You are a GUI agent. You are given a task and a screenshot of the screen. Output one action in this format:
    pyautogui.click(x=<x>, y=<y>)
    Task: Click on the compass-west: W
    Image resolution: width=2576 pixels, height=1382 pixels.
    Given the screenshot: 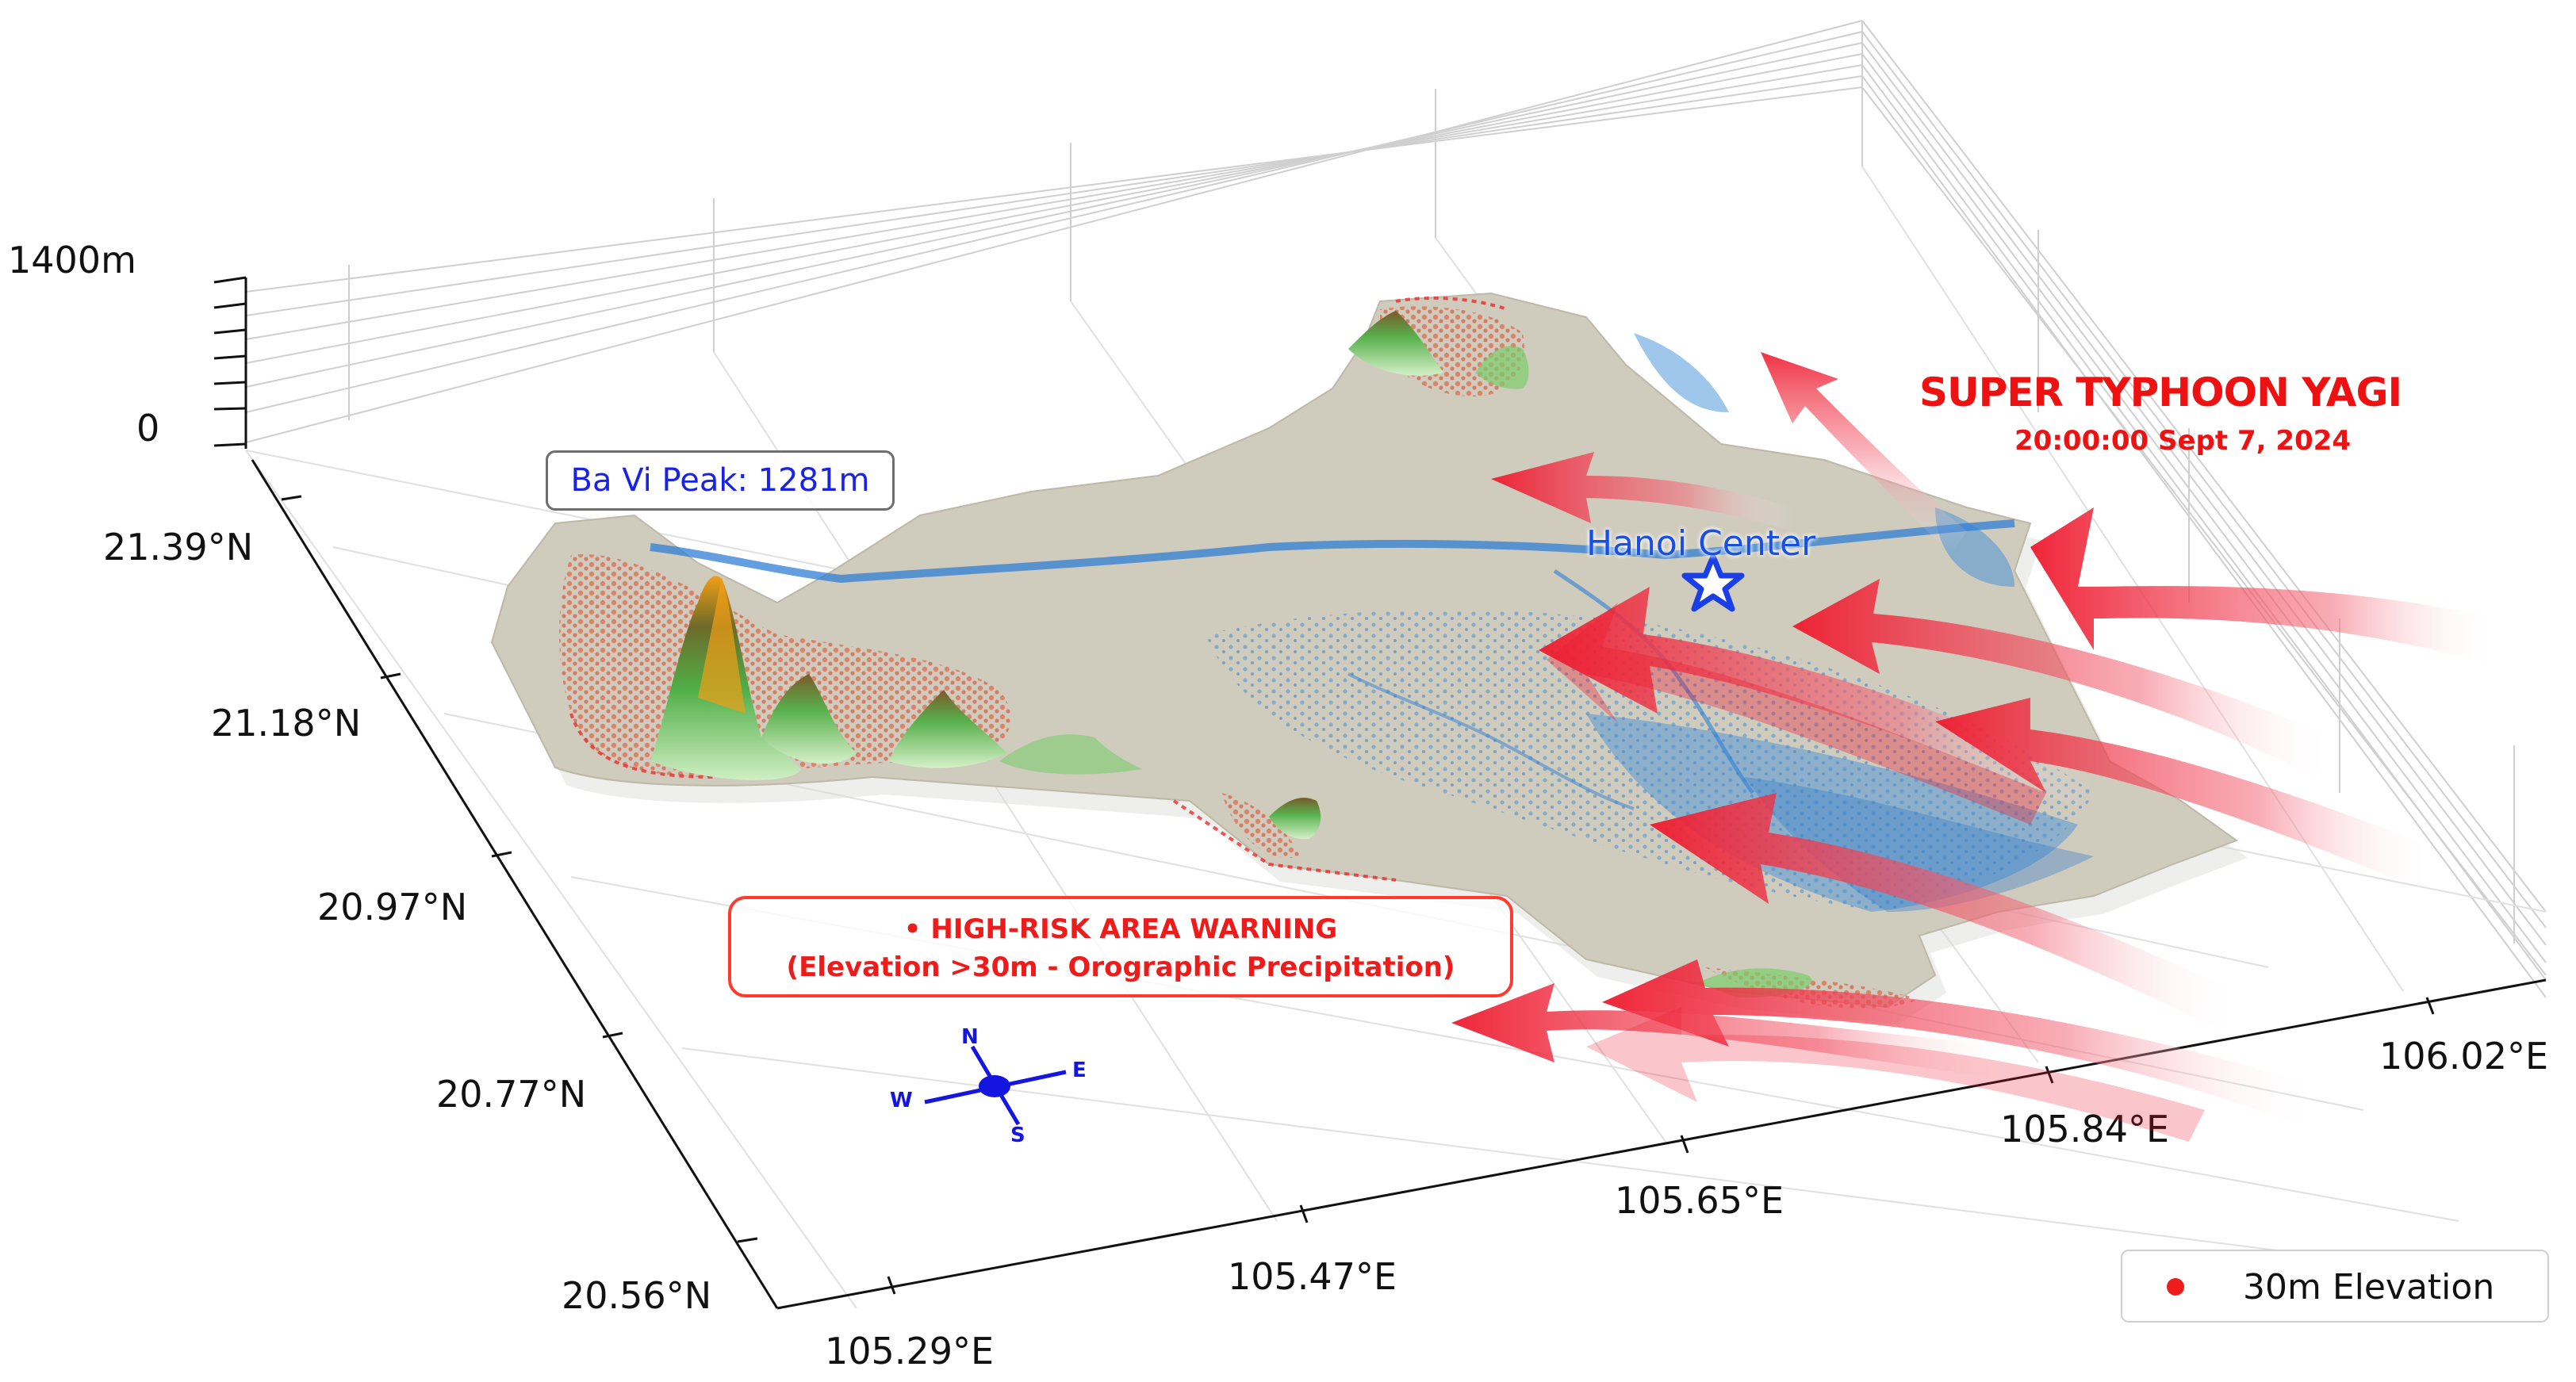 What is the action you would take?
    pyautogui.click(x=901, y=1101)
    